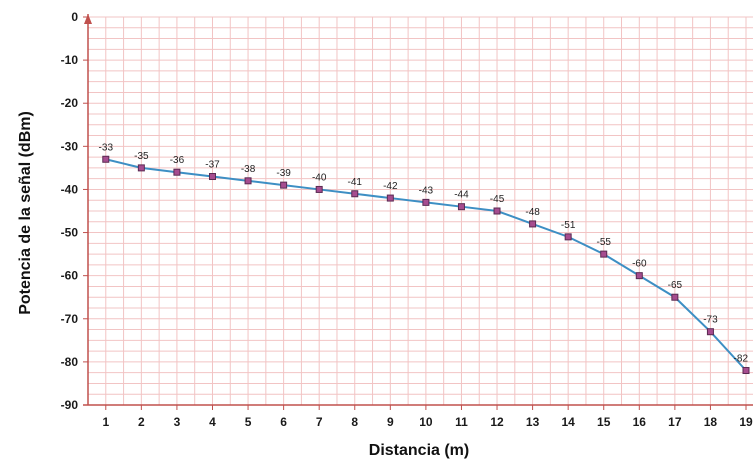 The height and width of the screenshot is (460, 753). I want to click on data-label: -55, so click(604, 242).